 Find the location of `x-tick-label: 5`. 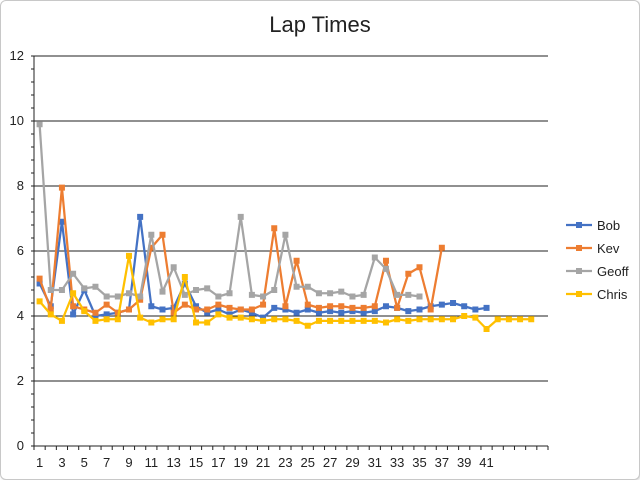

x-tick-label: 5 is located at coordinates (84, 462).